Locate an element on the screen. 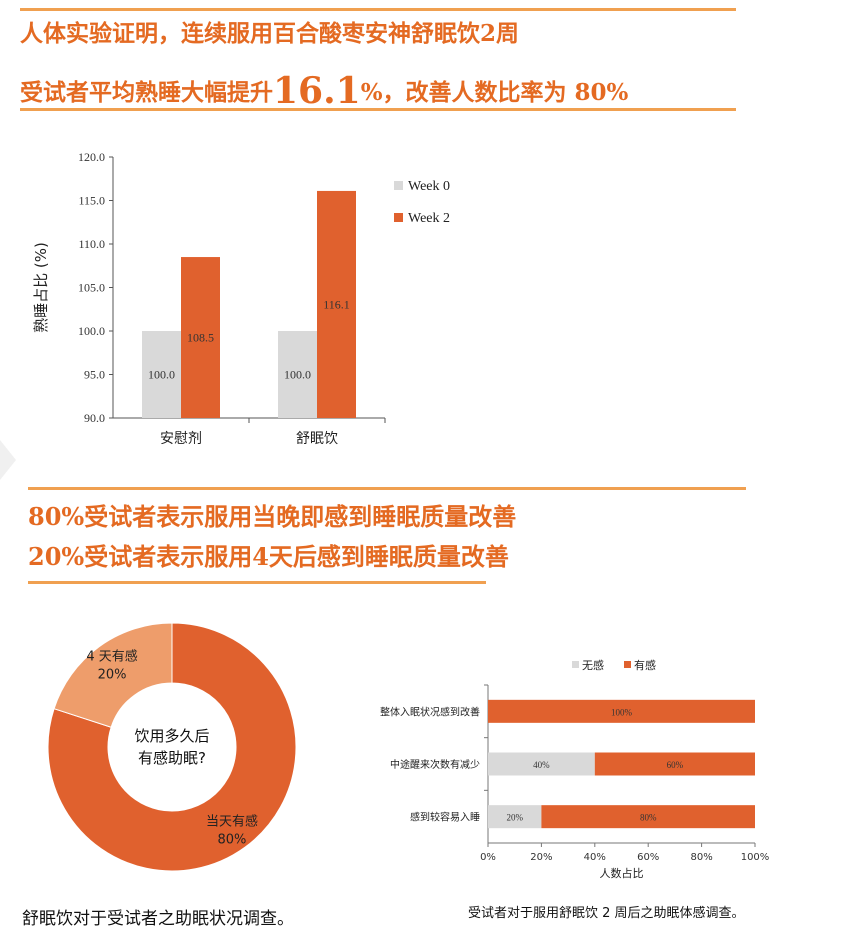  x-tick-label: 100% is located at coordinates (755, 857).